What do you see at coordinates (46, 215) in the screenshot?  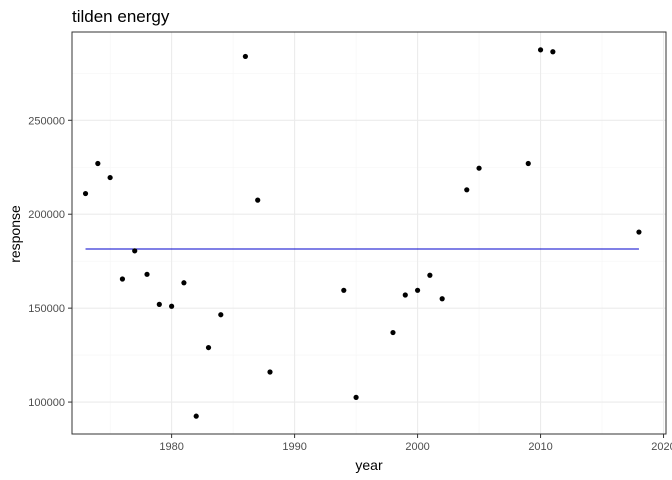 I see `y-tick-label: 200000` at bounding box center [46, 215].